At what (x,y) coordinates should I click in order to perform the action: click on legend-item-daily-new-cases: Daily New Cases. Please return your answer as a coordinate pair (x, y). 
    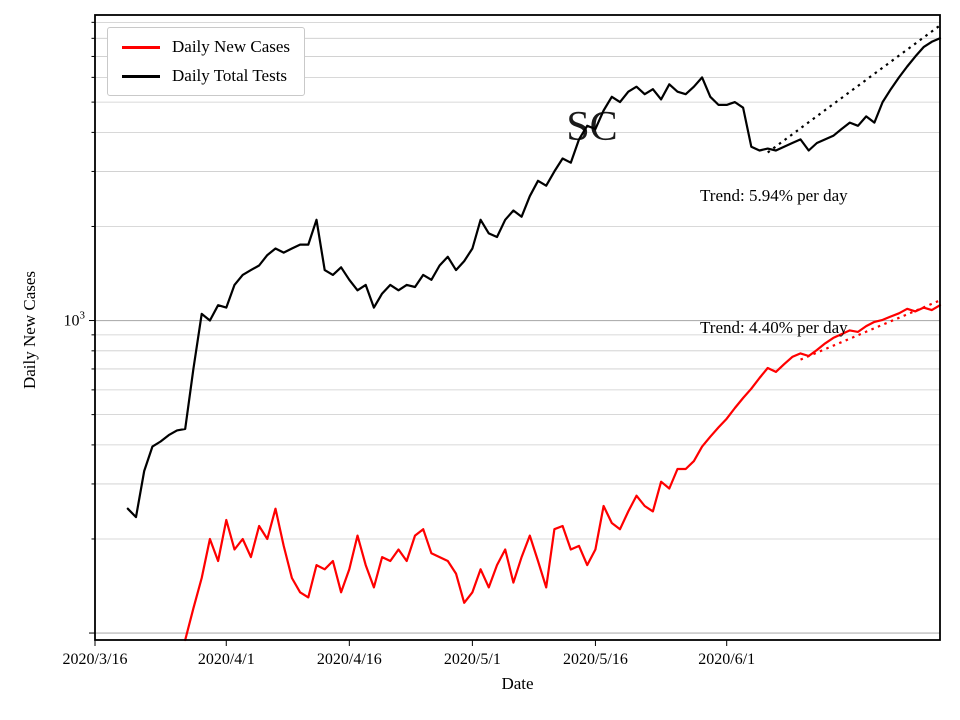
    Looking at the image, I should click on (206, 47).